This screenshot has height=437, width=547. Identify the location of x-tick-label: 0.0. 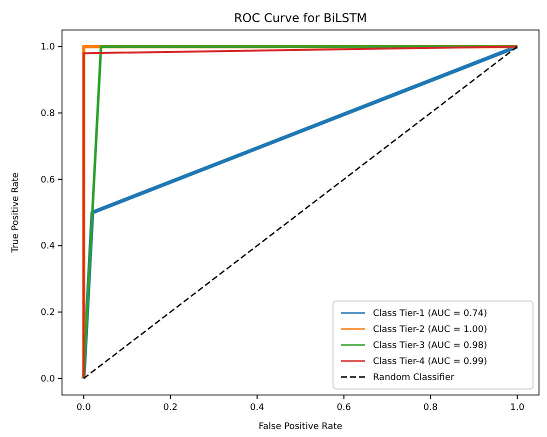
(84, 408).